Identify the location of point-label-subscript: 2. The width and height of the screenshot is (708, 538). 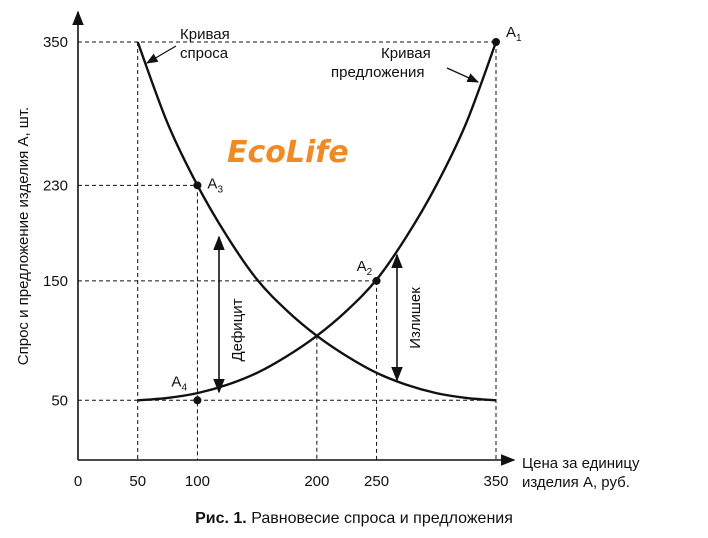
(370, 272).